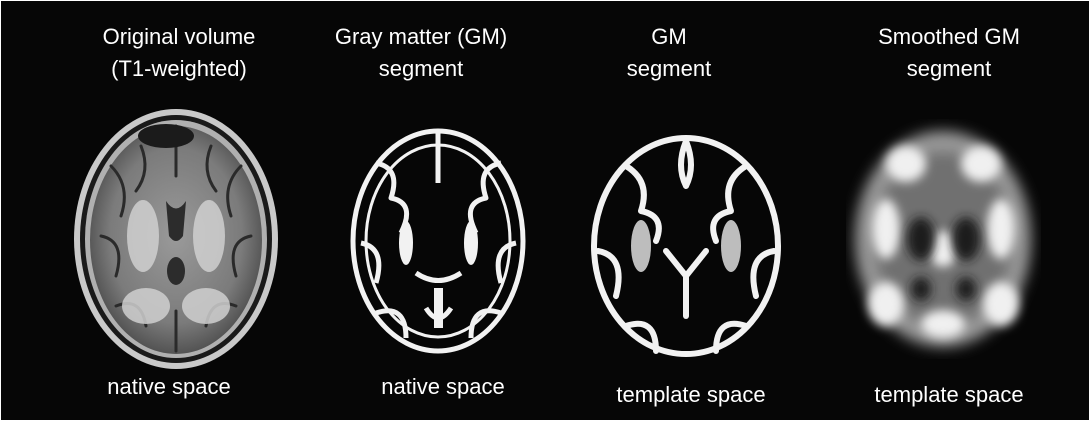  Describe the element at coordinates (421, 53) in the screenshot. I see `panel-2-title: Gray matter (GM) segment` at that location.